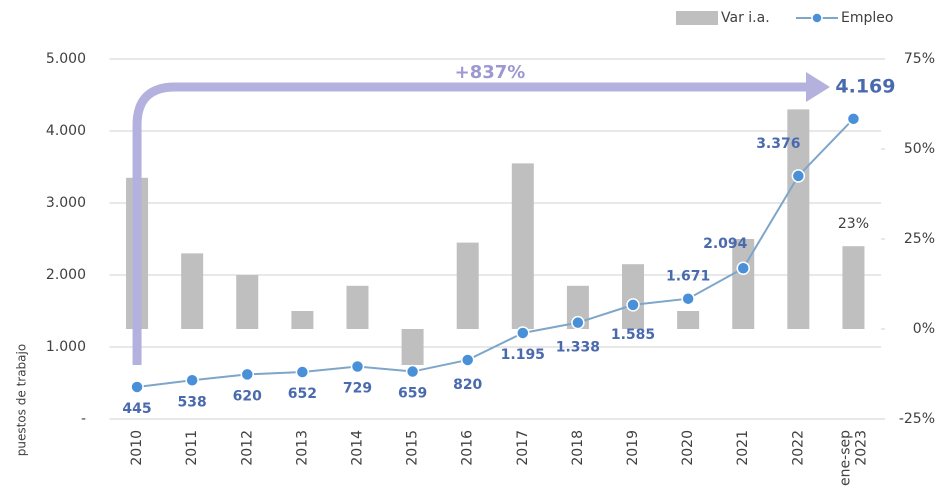  What do you see at coordinates (357, 389) in the screenshot?
I see `line-label: 729` at bounding box center [357, 389].